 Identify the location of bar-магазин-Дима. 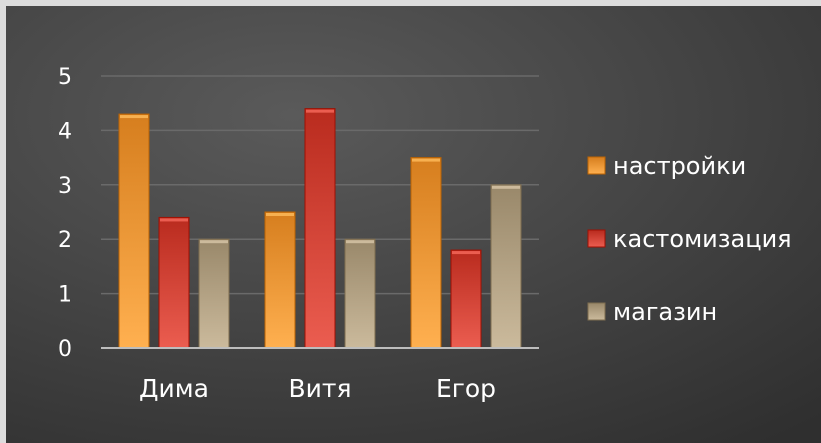
(214, 293).